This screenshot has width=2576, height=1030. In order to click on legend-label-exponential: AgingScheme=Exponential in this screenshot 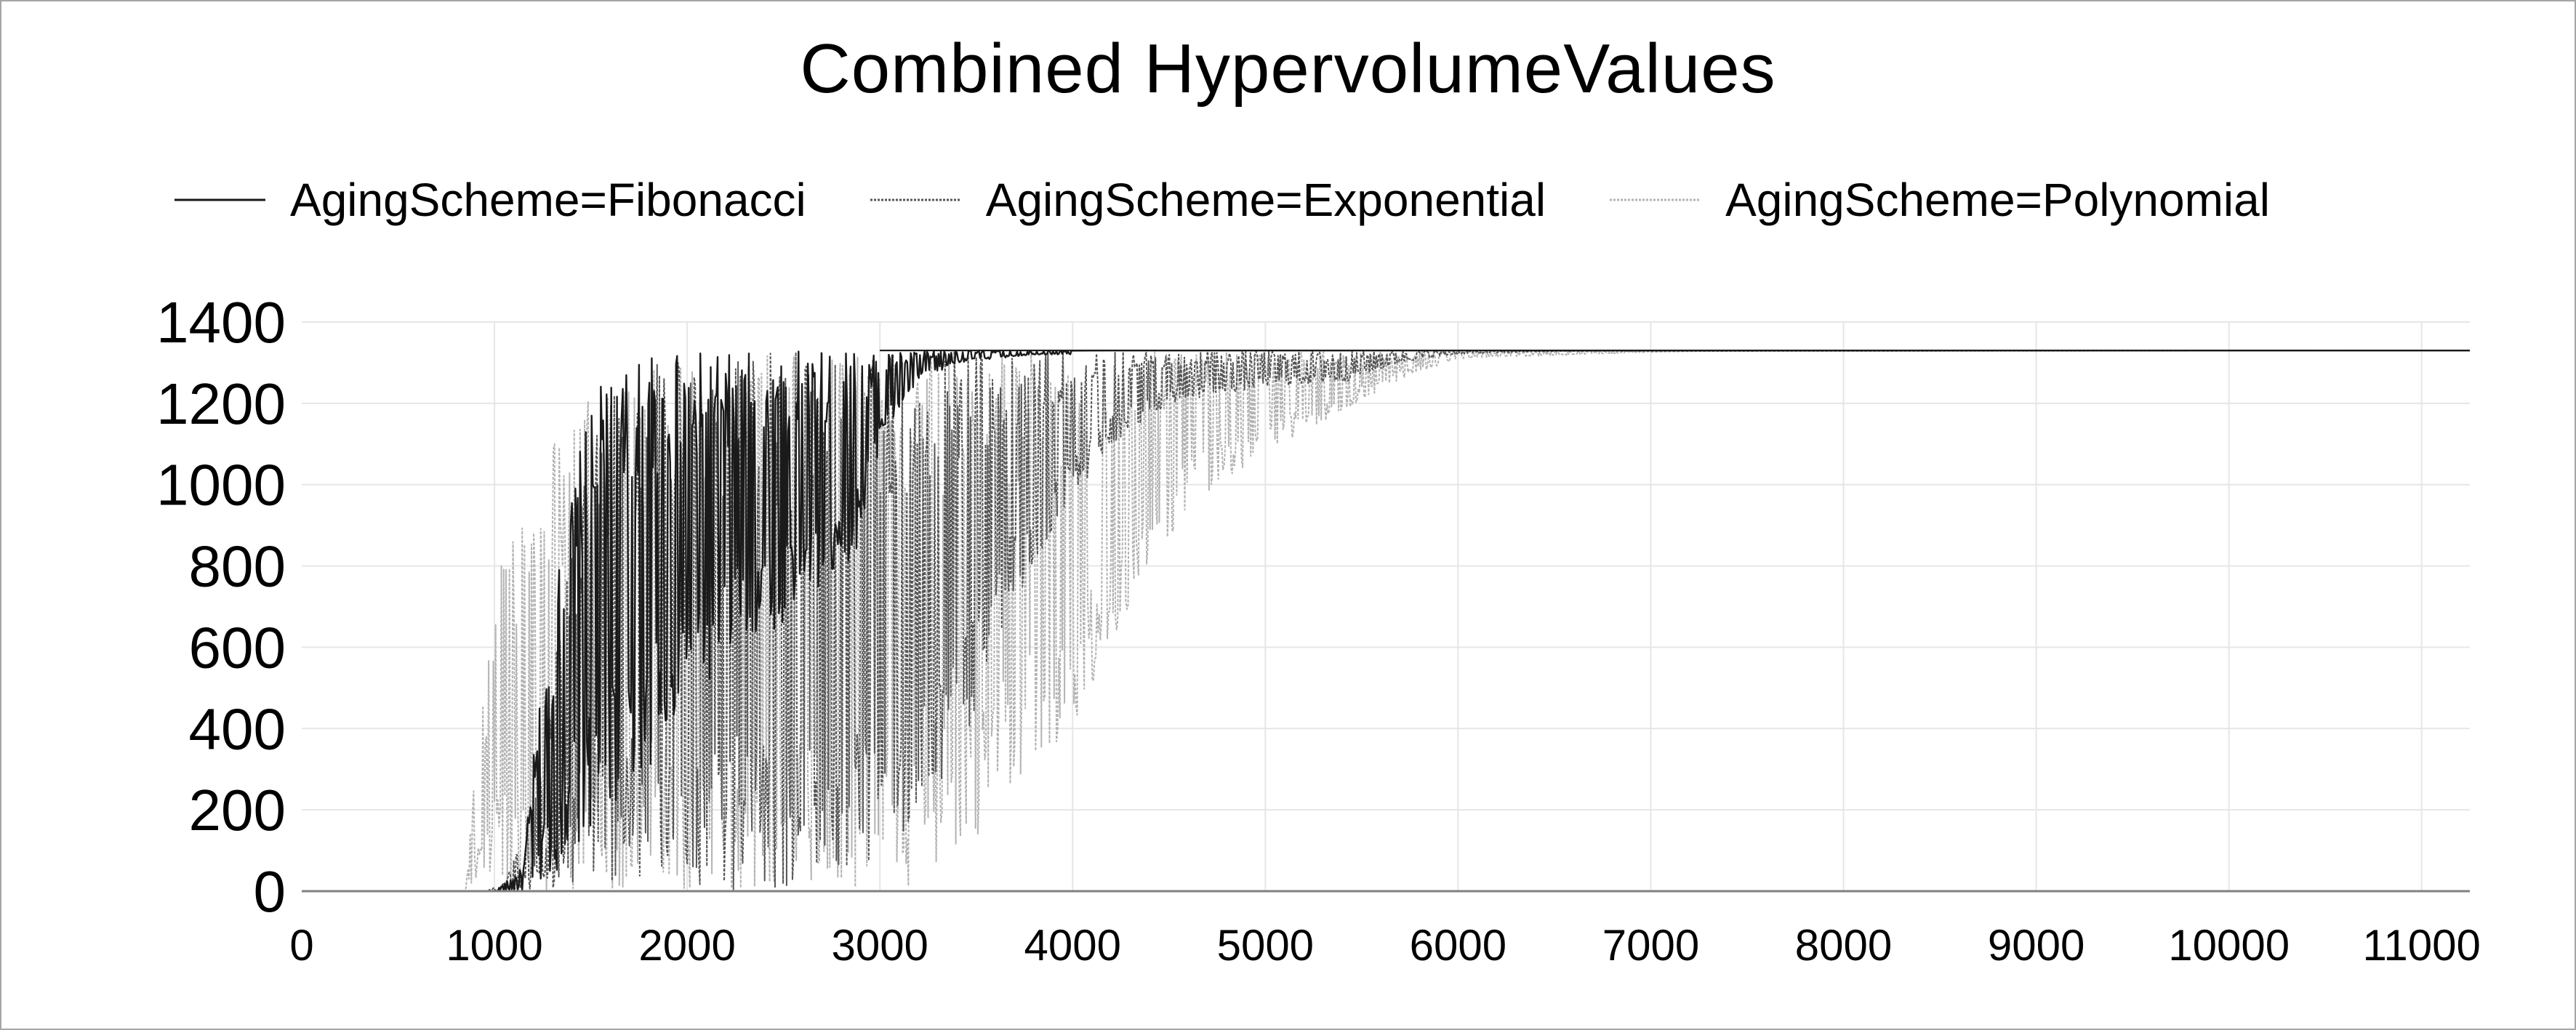, I will do `click(1265, 200)`.